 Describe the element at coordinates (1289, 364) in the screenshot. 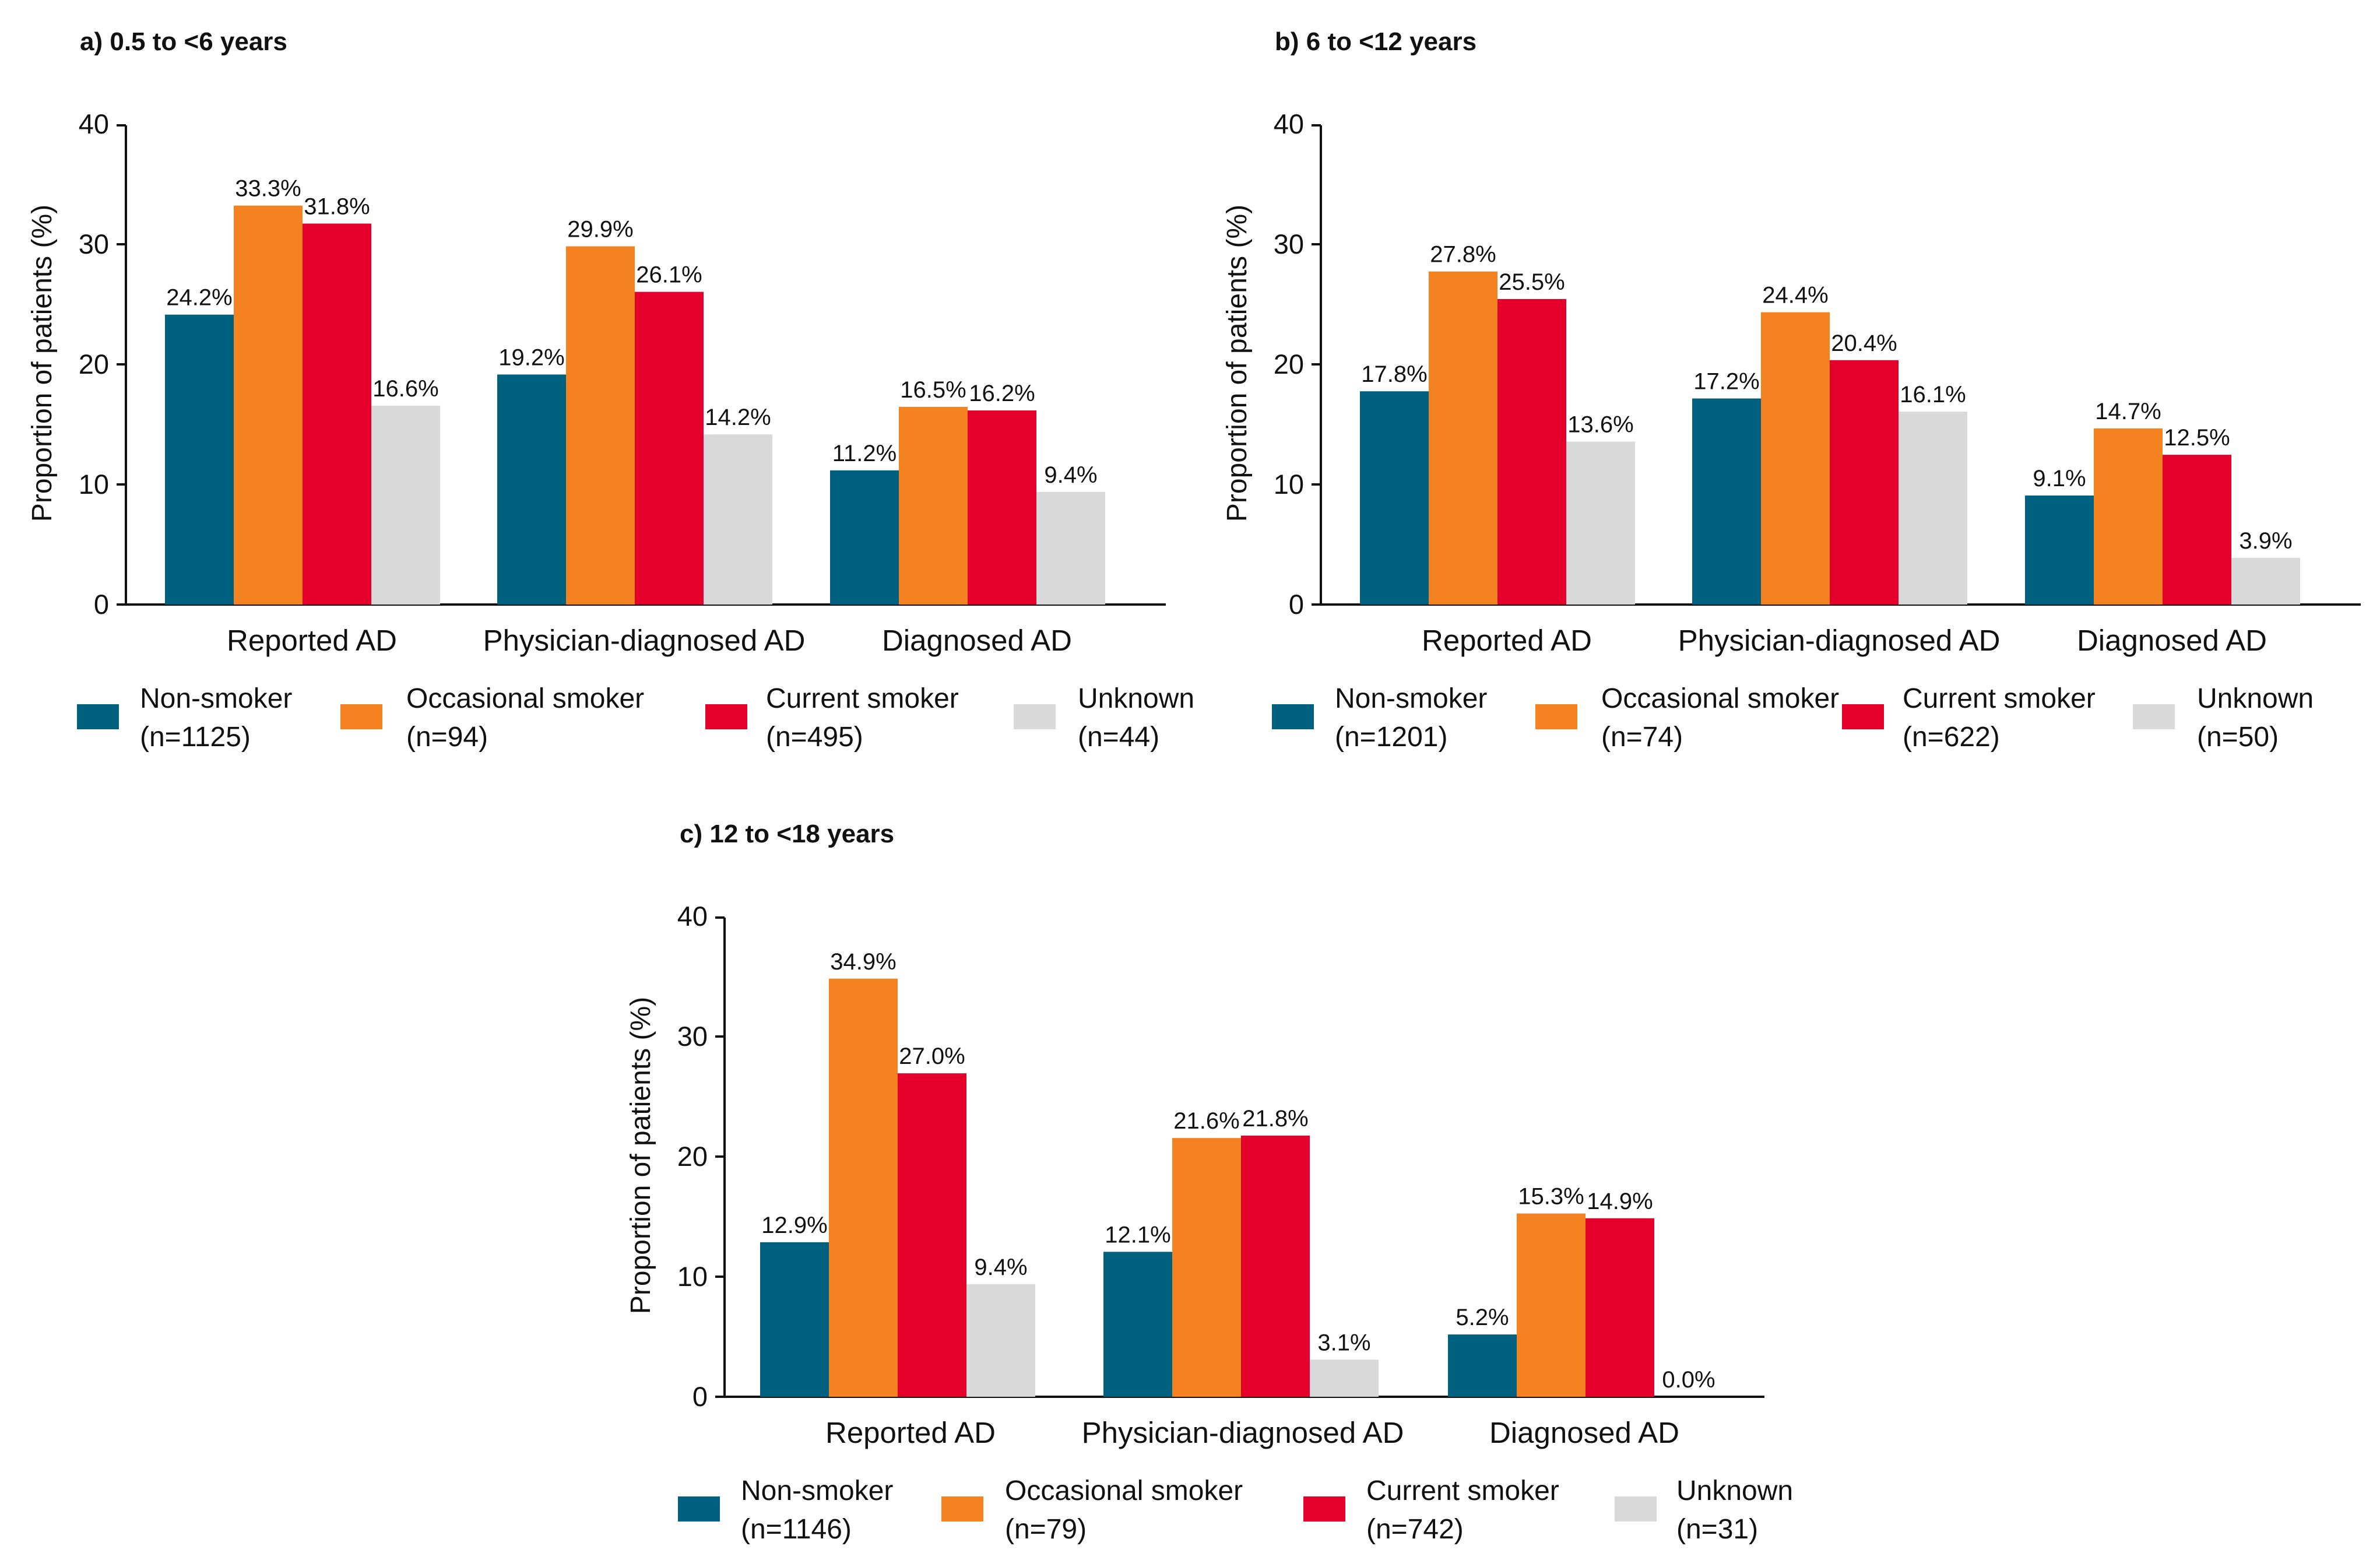

I see `panel-b-y-ticks: 0 10 20 30 40` at that location.